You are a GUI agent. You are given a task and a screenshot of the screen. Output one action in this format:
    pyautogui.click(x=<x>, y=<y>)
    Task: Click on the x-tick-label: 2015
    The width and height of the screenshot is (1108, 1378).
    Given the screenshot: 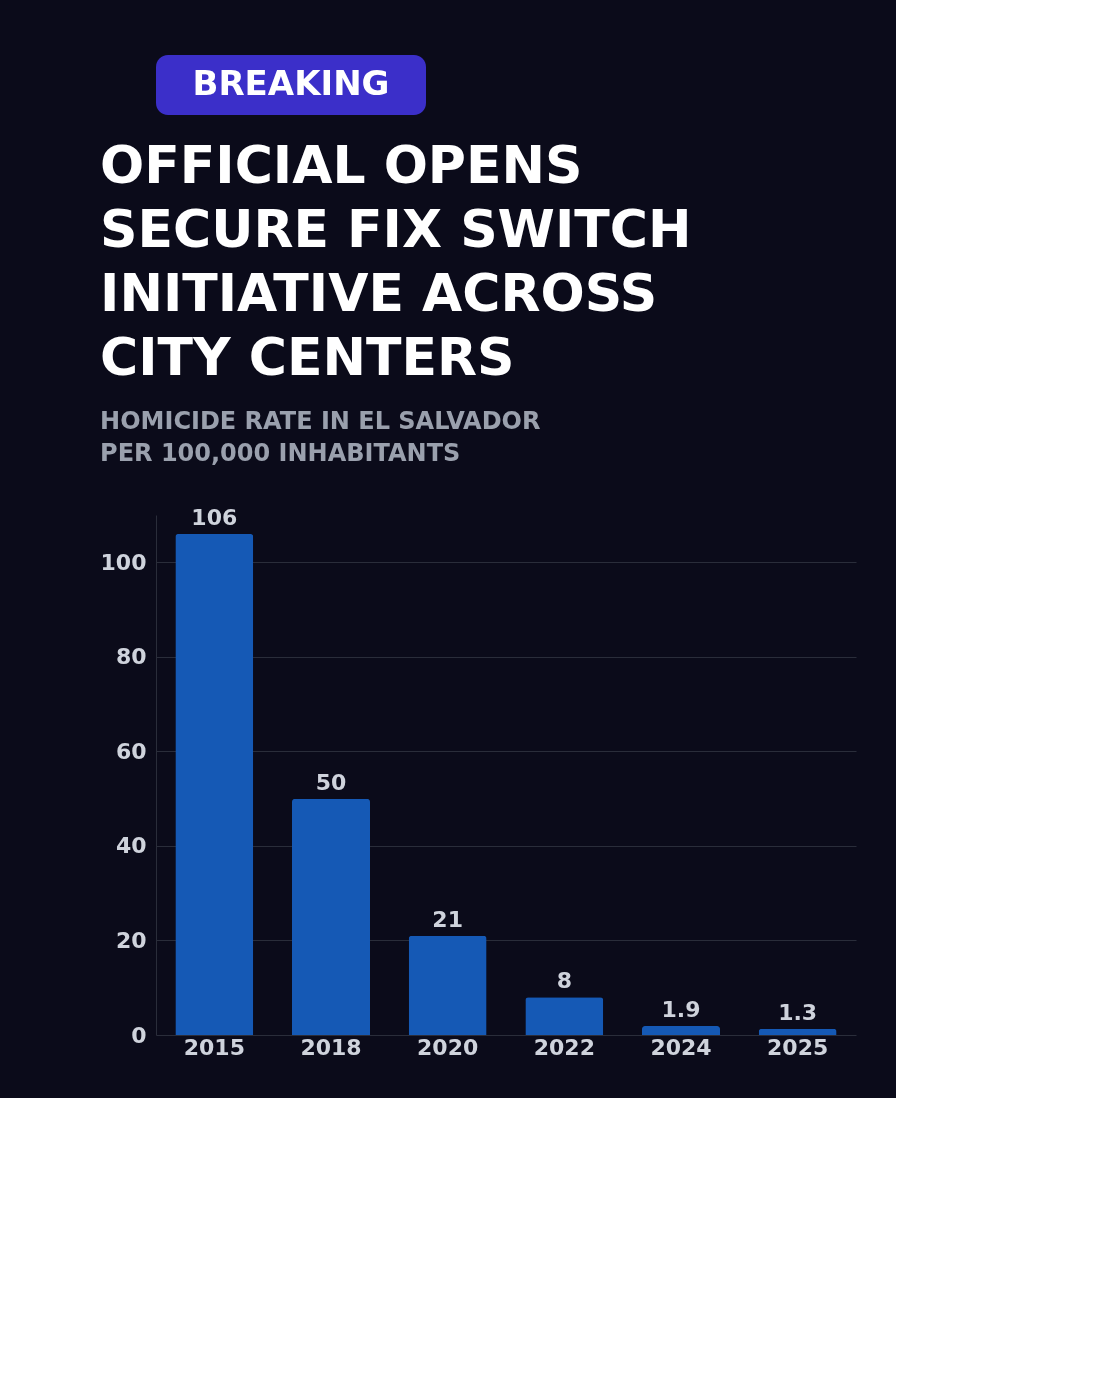 What is the action you would take?
    pyautogui.click(x=214, y=1047)
    